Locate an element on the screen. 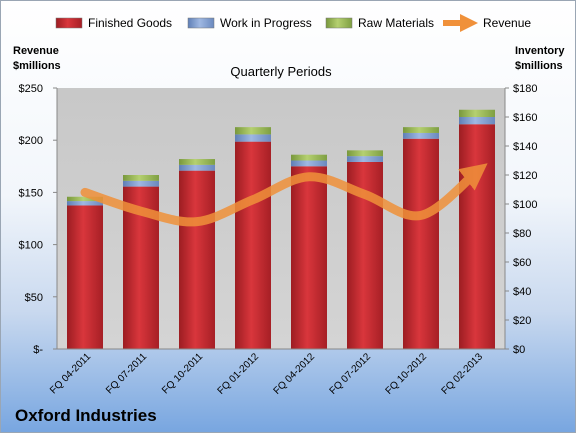 This screenshot has height=433, width=576. left-tick-label: $50 is located at coordinates (34, 298).